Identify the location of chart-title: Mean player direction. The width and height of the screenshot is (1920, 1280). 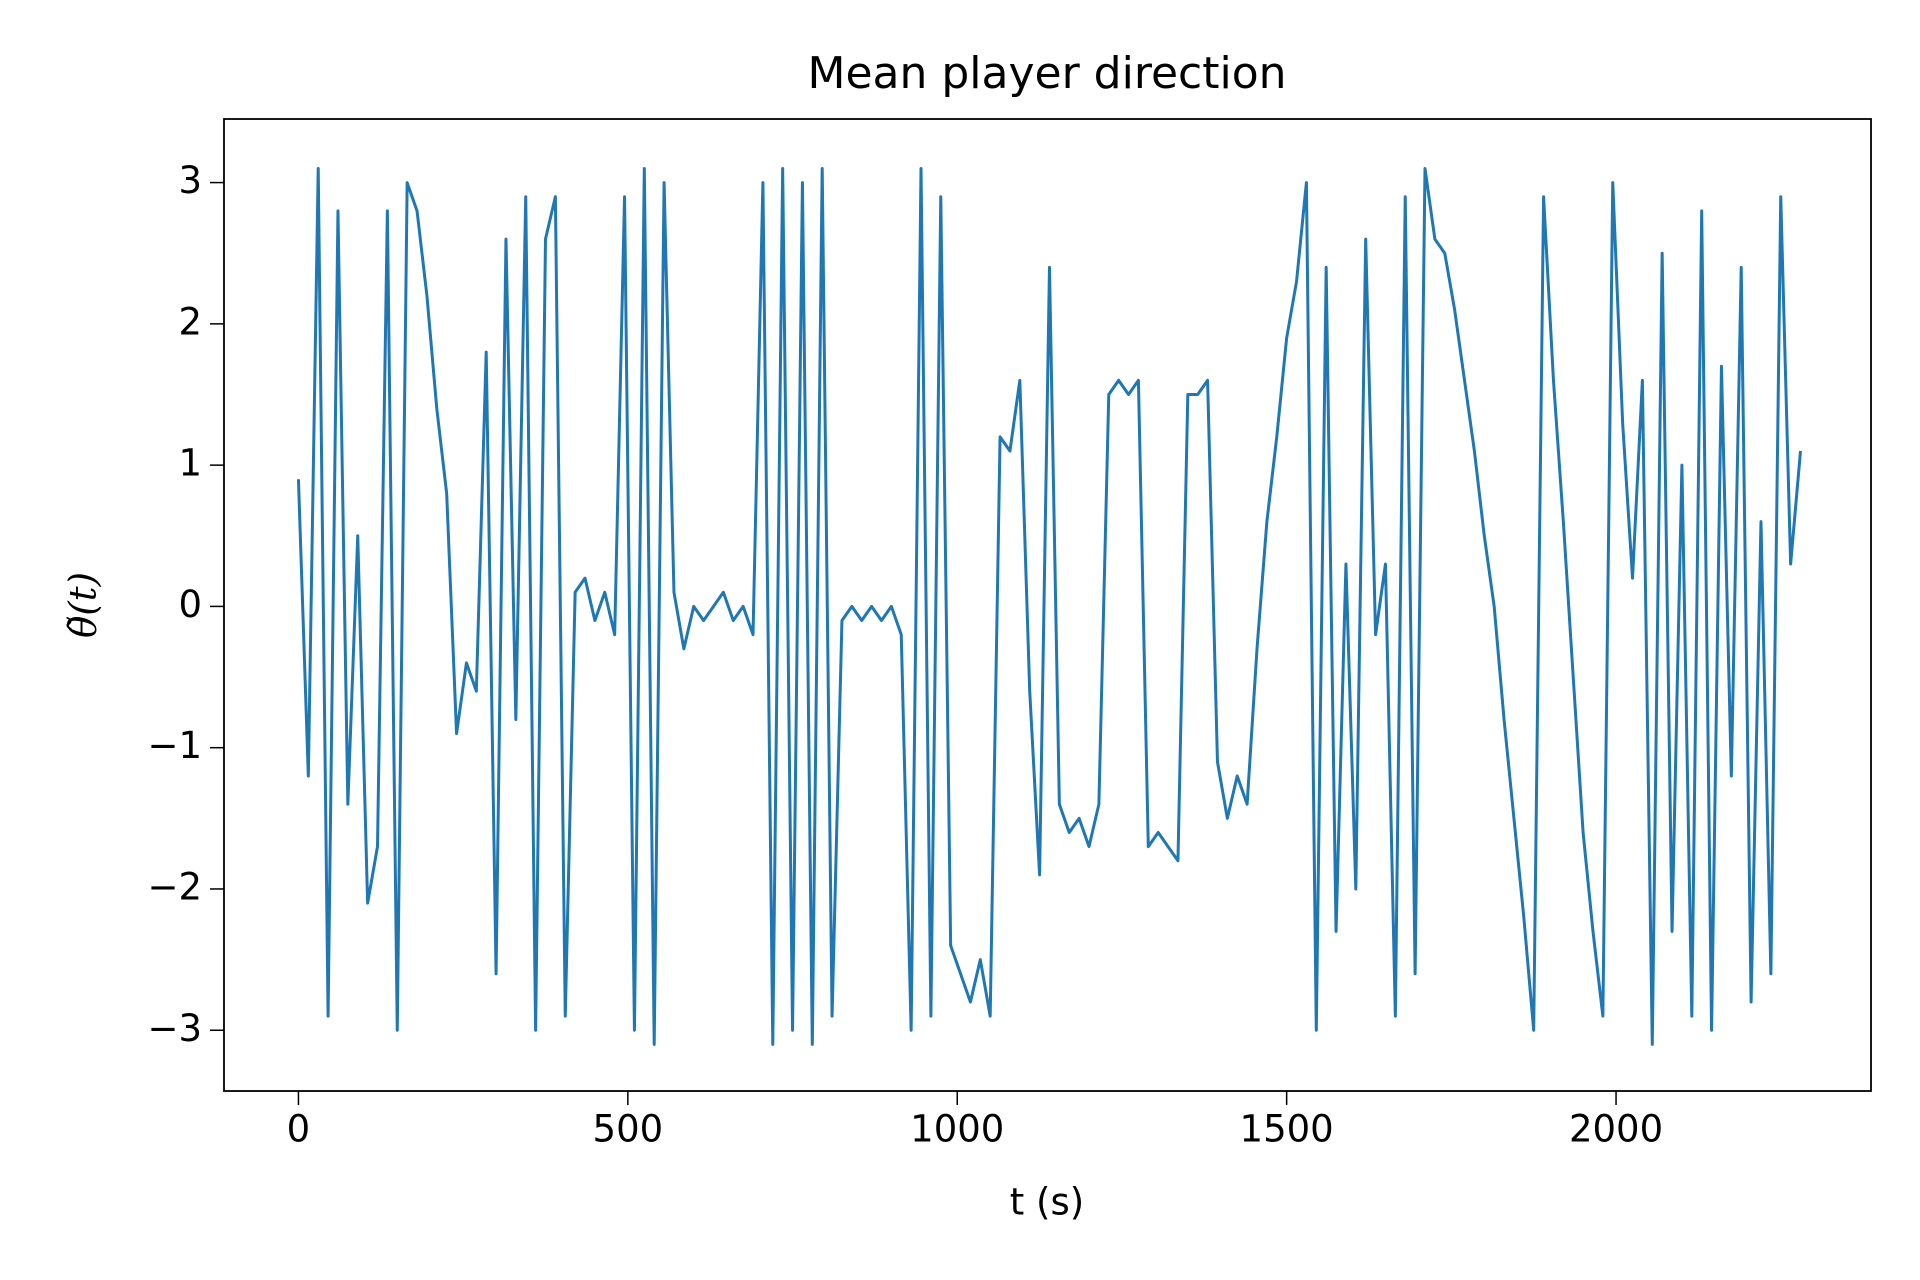
(1047, 73).